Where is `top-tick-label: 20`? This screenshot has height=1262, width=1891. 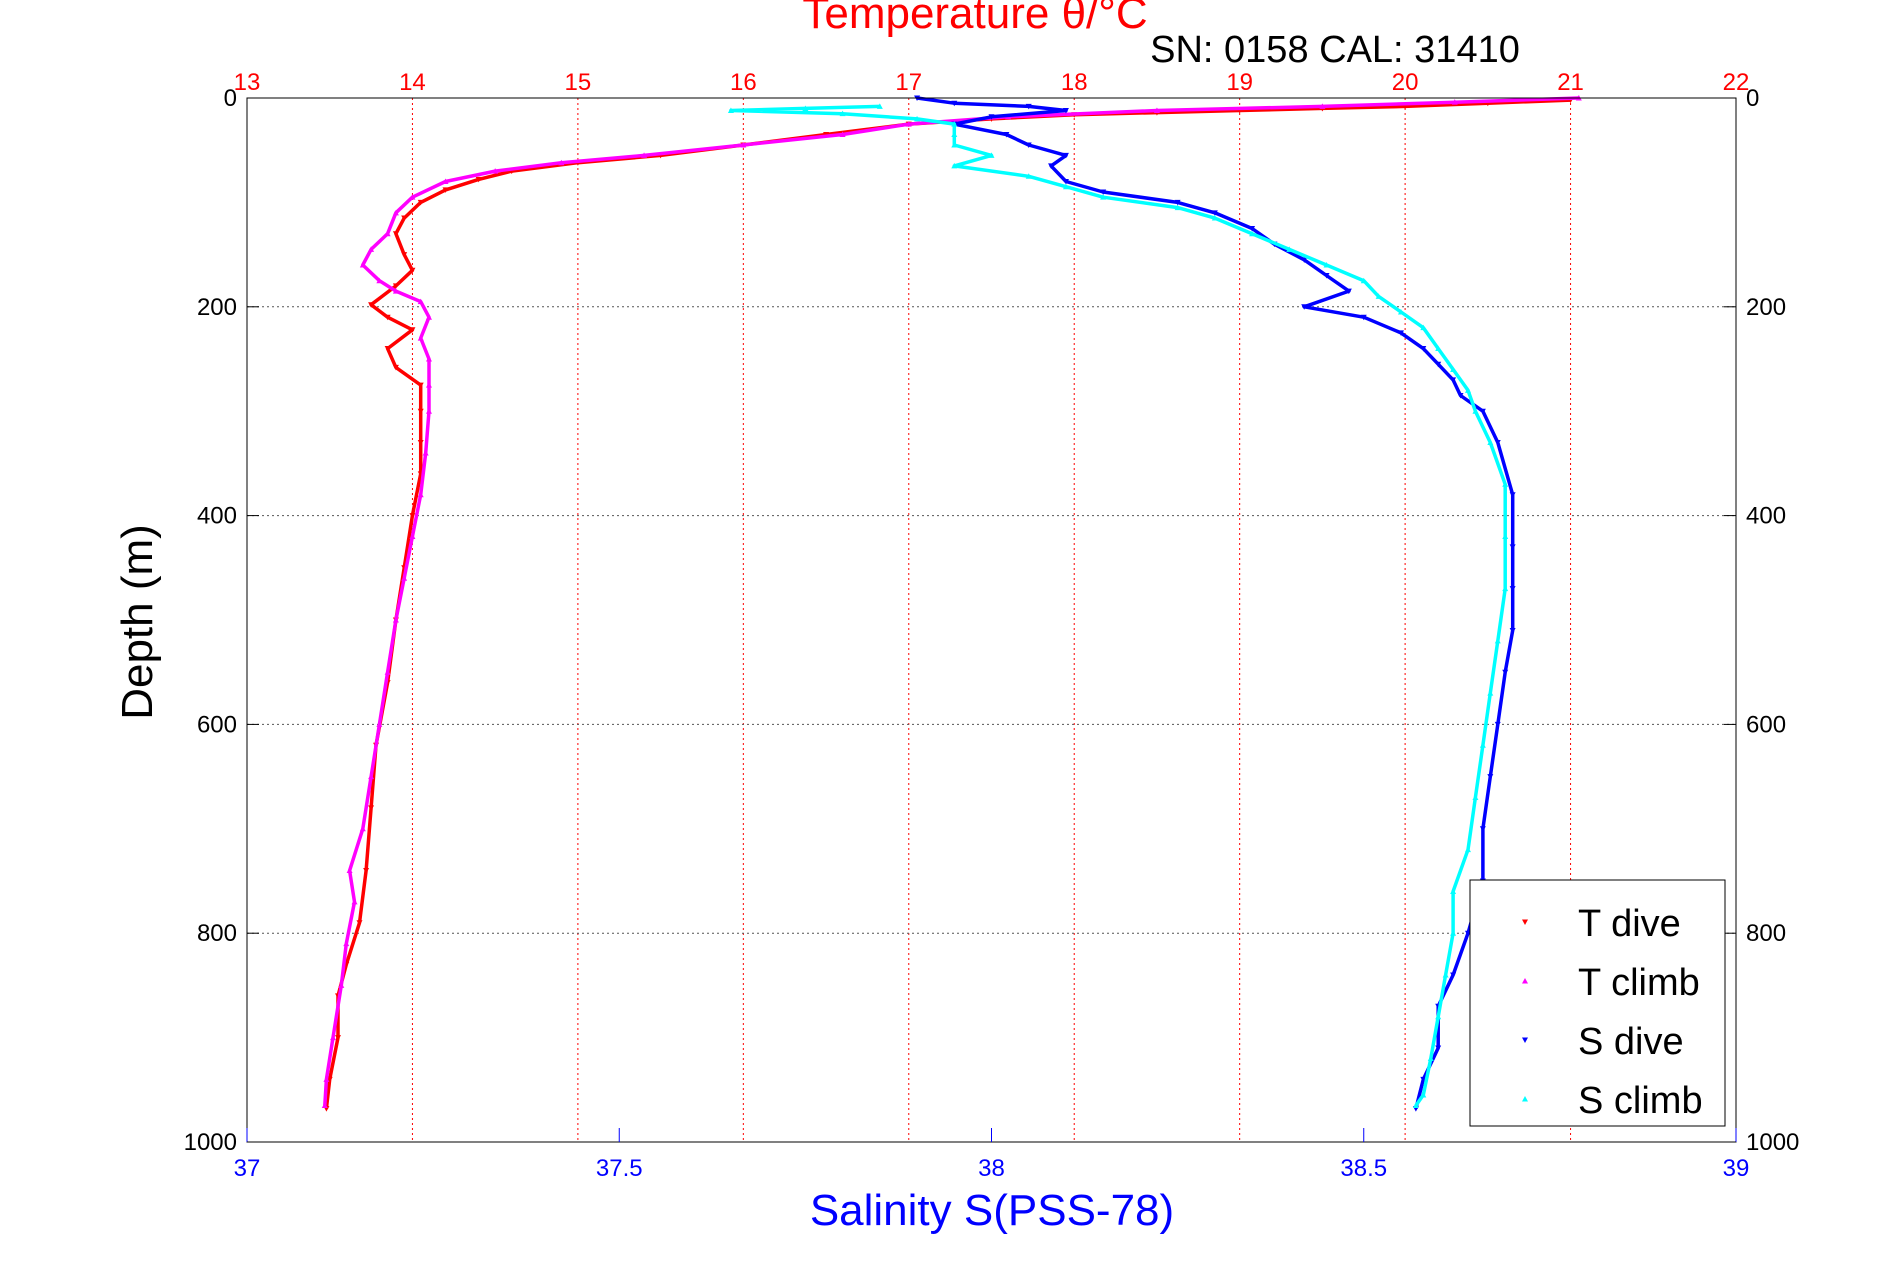
top-tick-label: 20 is located at coordinates (1405, 82).